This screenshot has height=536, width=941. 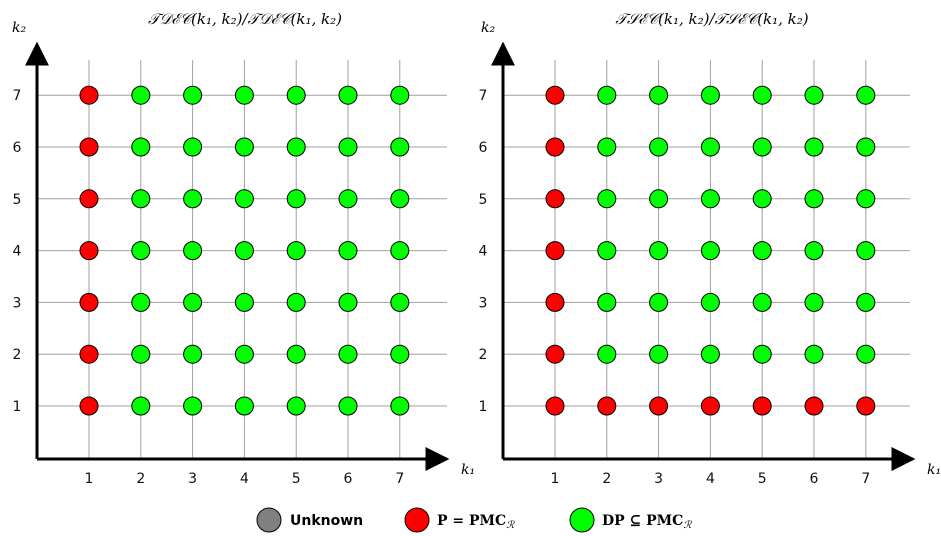 What do you see at coordinates (326, 521) in the screenshot?
I see `legend-label-unknown: Unknown` at bounding box center [326, 521].